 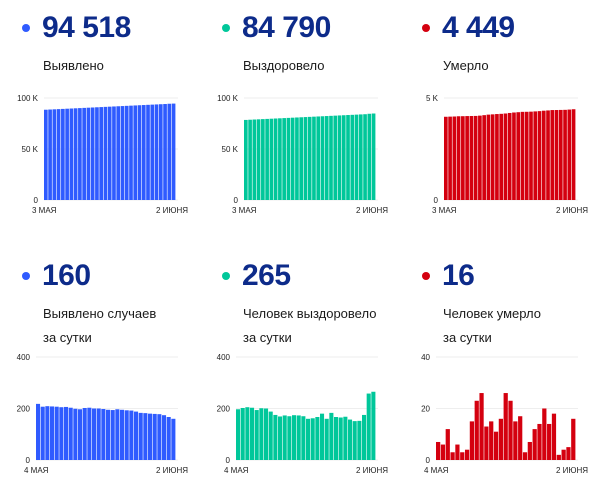 I want to click on stat-label-line: Выявлено, so click(x=73, y=65).